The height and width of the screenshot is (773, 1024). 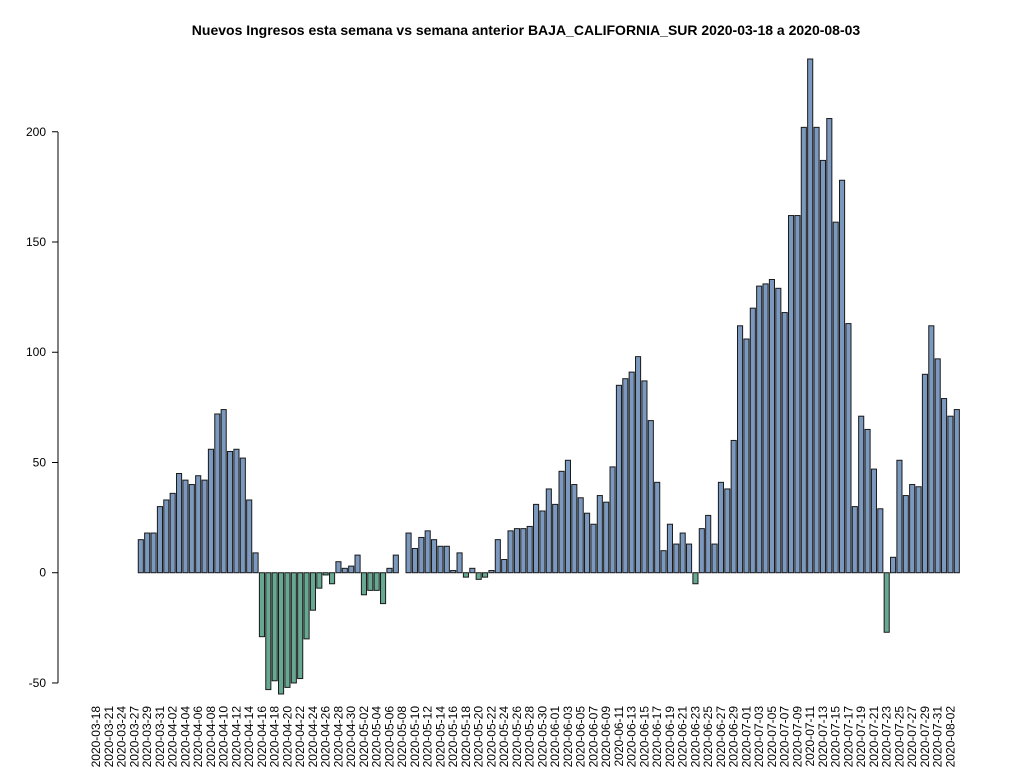 What do you see at coordinates (874, 737) in the screenshot?
I see `x-tick-label: 2020-07-21` at bounding box center [874, 737].